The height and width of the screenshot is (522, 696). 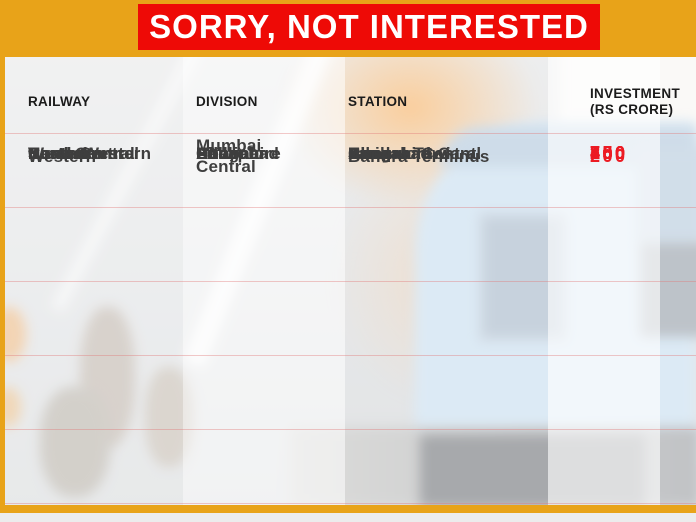 I want to click on railway-cell: North Central, so click(x=84, y=153).